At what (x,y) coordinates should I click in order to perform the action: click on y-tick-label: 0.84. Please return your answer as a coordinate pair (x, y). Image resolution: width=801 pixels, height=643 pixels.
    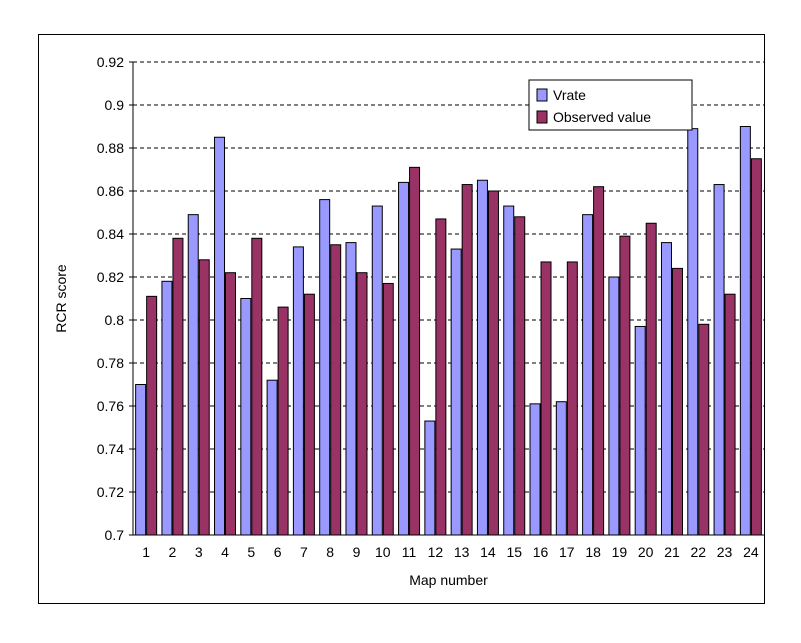
    Looking at the image, I should click on (110, 234).